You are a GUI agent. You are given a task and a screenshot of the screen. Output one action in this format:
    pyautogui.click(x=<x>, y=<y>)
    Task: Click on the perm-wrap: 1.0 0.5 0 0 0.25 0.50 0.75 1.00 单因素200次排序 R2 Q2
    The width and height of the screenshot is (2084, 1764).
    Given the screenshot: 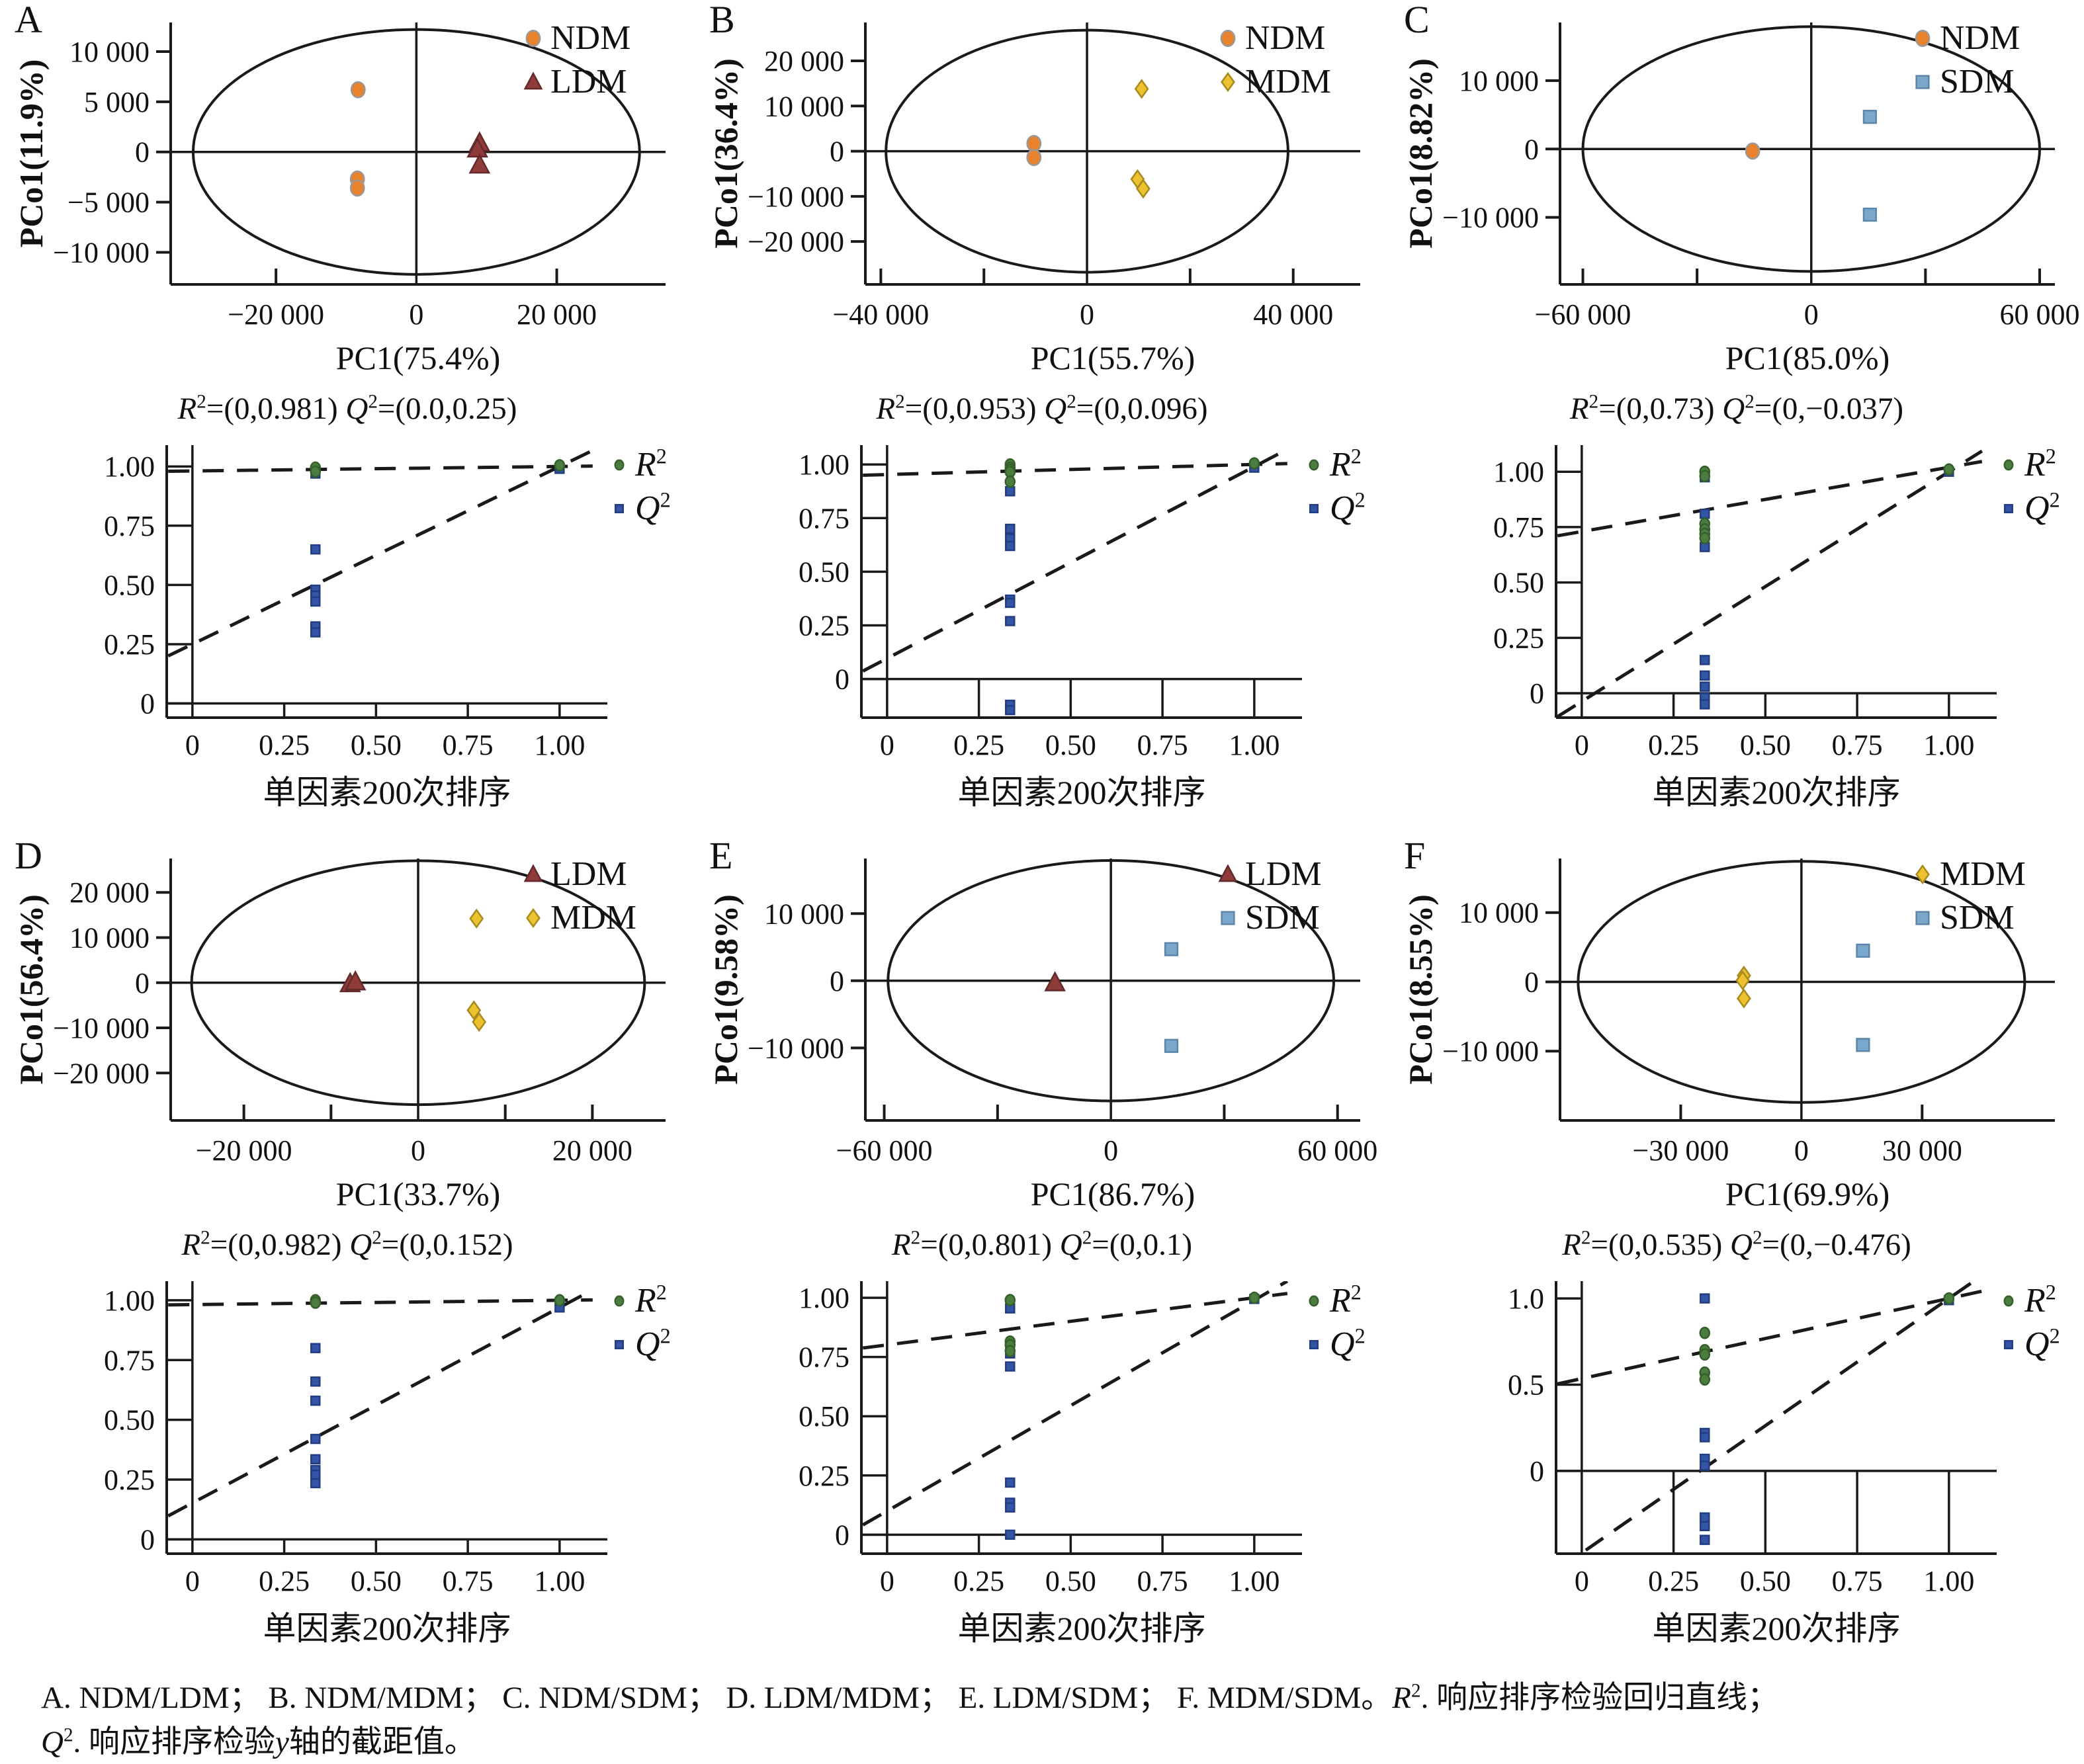 What is the action you would take?
    pyautogui.click(x=1736, y=1468)
    